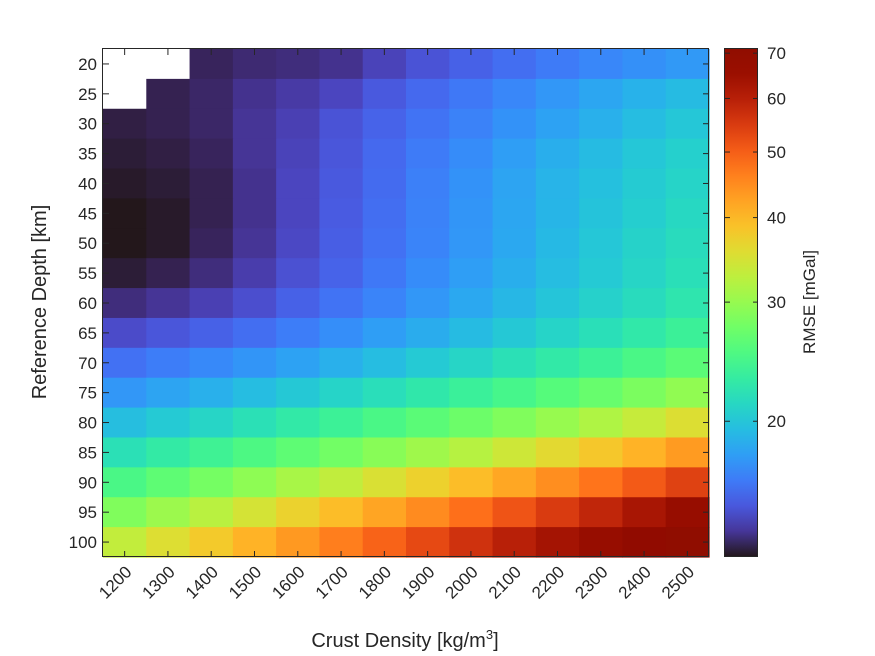  I want to click on x-tick-label: 2500, so click(678, 582).